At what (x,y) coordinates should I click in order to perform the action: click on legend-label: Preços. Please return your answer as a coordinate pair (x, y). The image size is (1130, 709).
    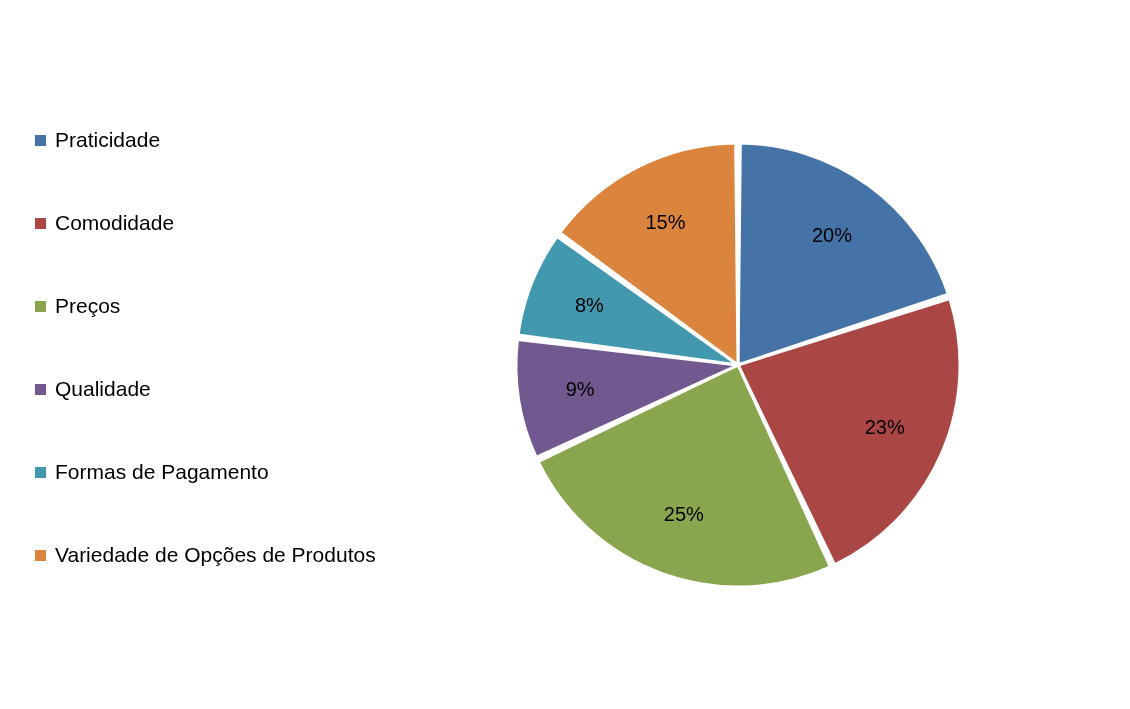
    Looking at the image, I should click on (88, 305).